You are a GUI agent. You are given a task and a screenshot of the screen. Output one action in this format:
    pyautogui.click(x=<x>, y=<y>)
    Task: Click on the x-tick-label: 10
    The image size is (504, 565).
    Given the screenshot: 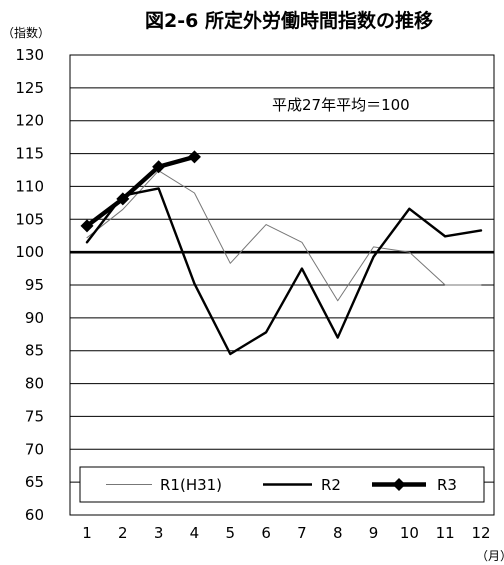 What is the action you would take?
    pyautogui.click(x=409, y=533)
    